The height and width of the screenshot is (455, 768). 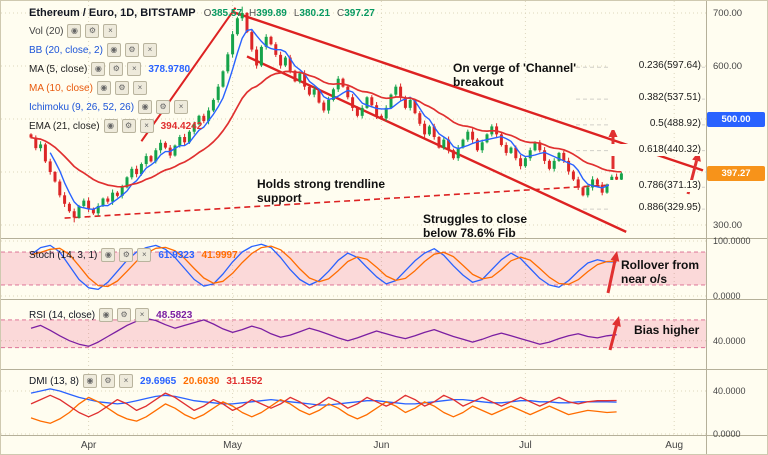 I want to click on ohlc-value: 380.21, so click(x=315, y=13).